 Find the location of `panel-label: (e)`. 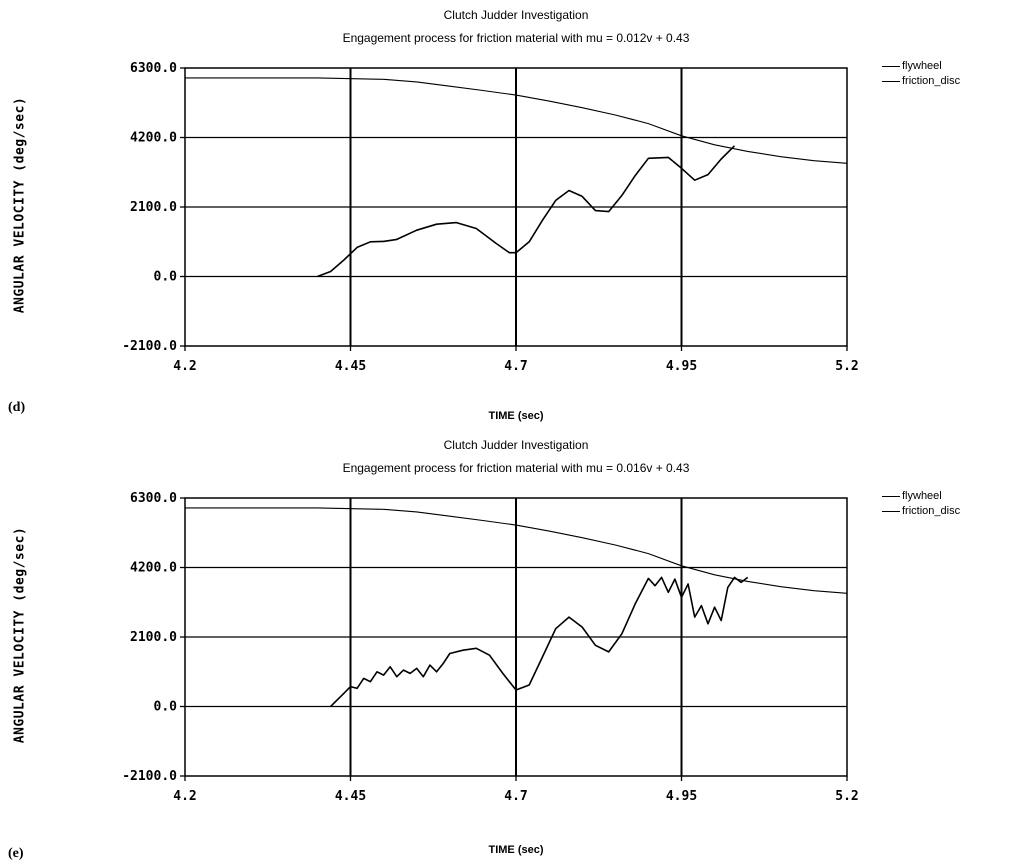

panel-label: (e) is located at coordinates (16, 853).